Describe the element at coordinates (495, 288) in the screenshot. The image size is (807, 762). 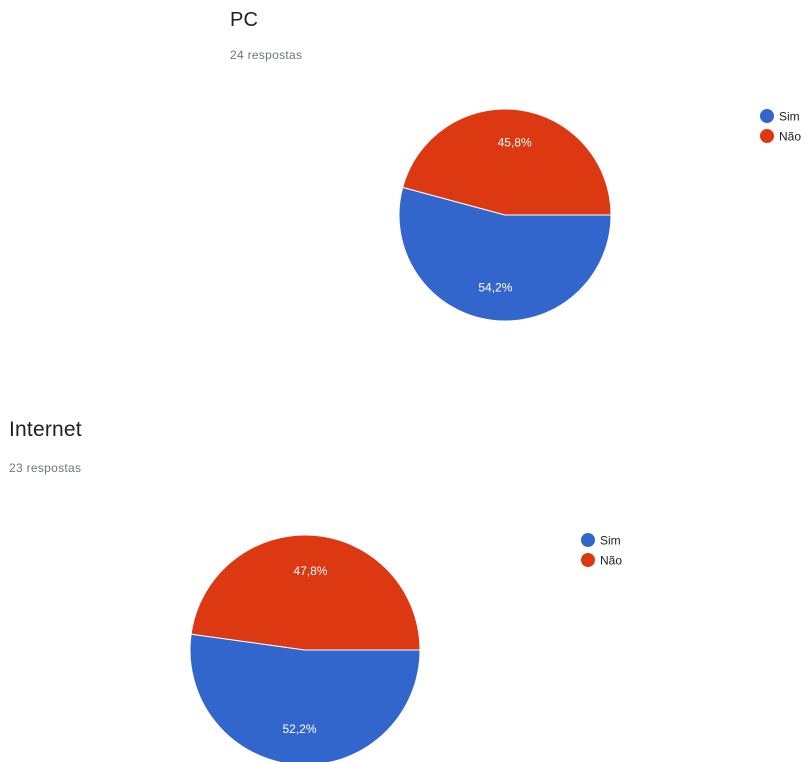
I see `slice-label-pc-sim: 54,2%` at that location.